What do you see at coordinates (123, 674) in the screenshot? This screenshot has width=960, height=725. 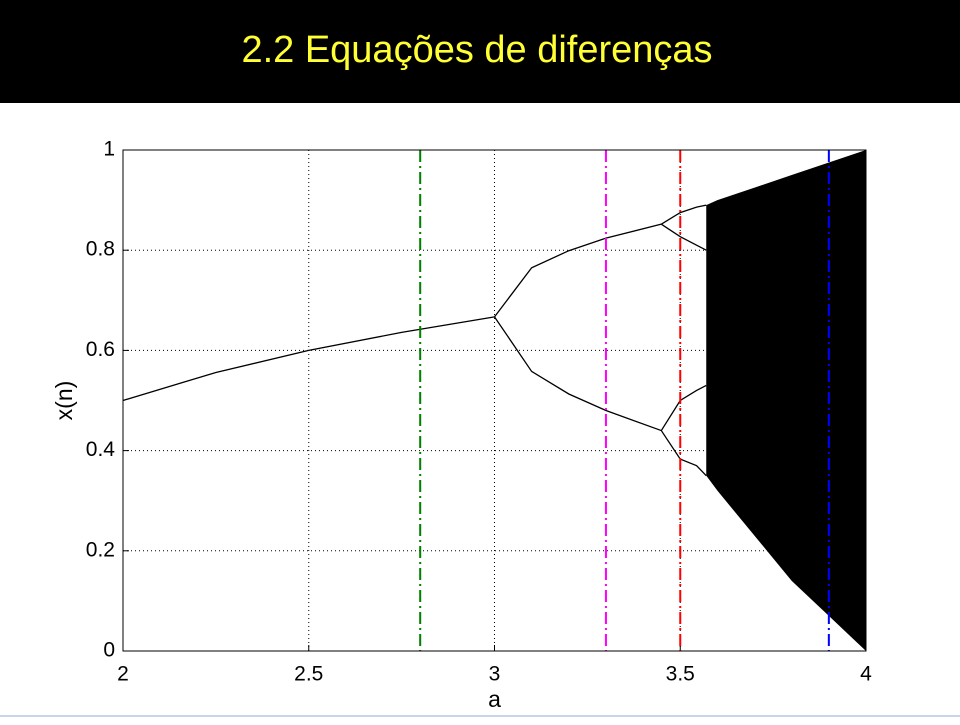 I see `x-tick-label: 2` at bounding box center [123, 674].